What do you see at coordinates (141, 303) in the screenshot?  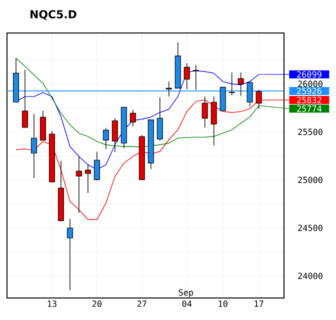 I see `x-tick-label: 27` at bounding box center [141, 303].